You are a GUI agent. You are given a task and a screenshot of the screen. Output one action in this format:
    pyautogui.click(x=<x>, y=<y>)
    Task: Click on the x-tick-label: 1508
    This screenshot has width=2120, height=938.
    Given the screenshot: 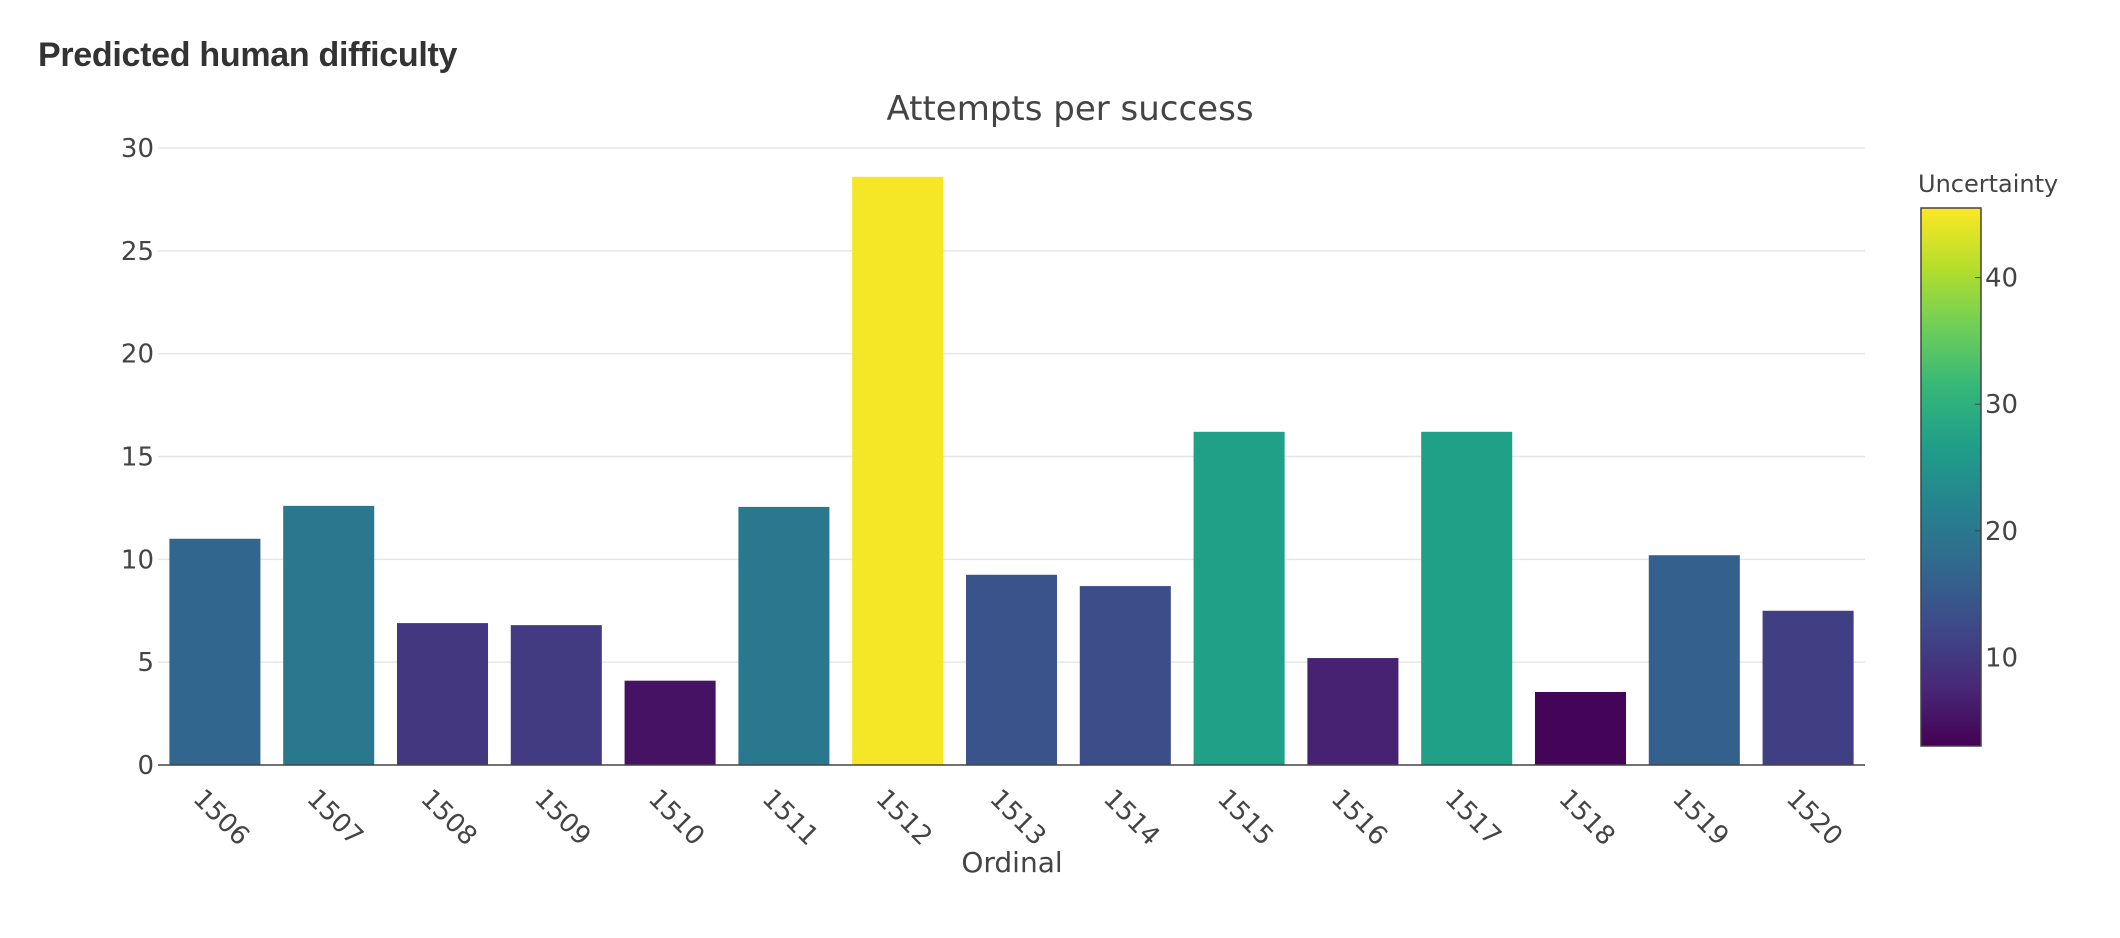 What is the action you would take?
    pyautogui.click(x=449, y=818)
    